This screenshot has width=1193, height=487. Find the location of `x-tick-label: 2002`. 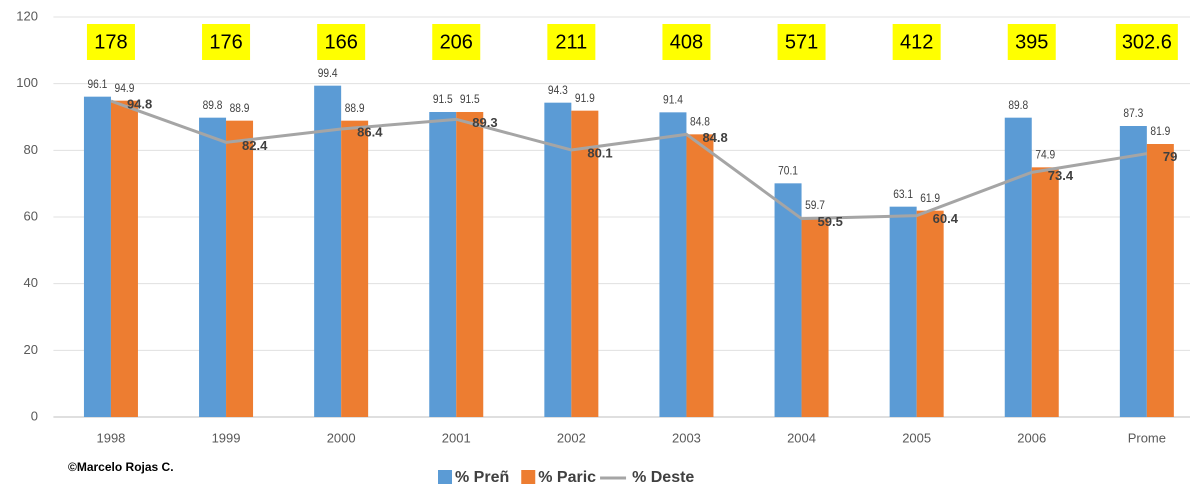

x-tick-label: 2002 is located at coordinates (571, 437).